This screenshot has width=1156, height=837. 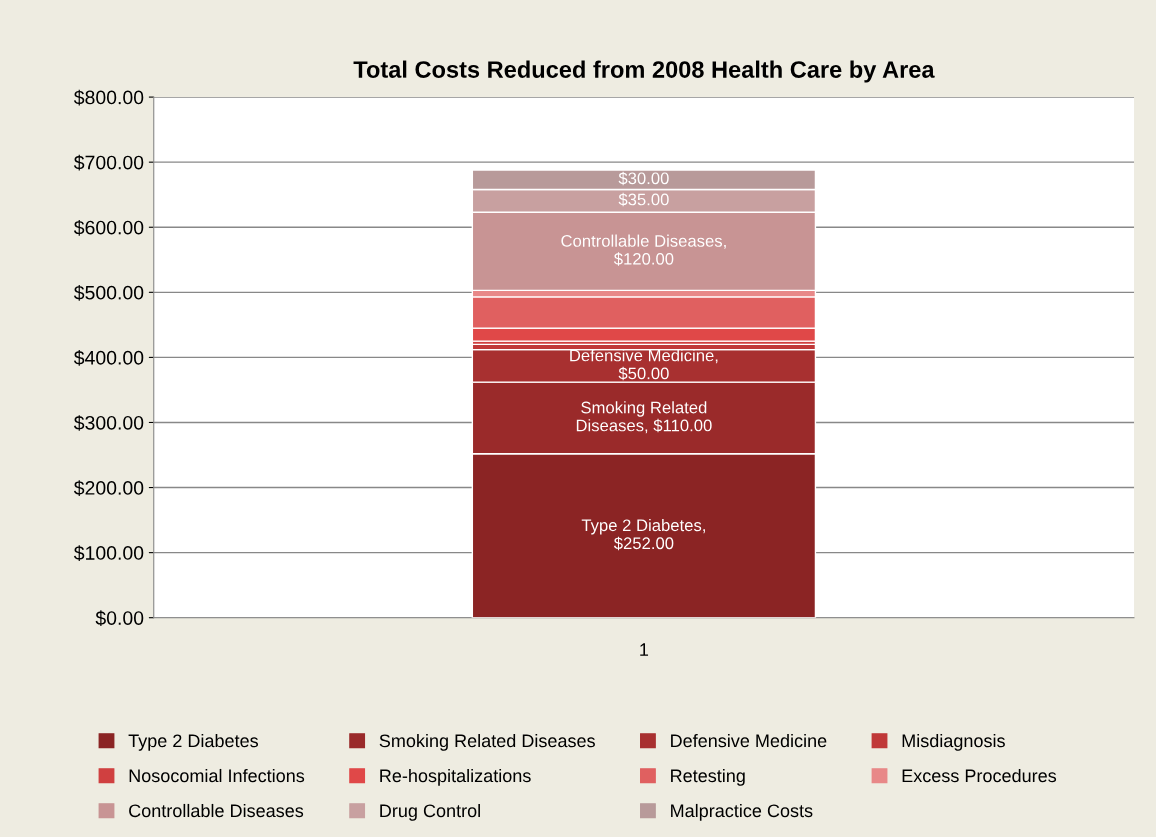 I want to click on y-tick-label: $300.00, so click(x=108, y=423).